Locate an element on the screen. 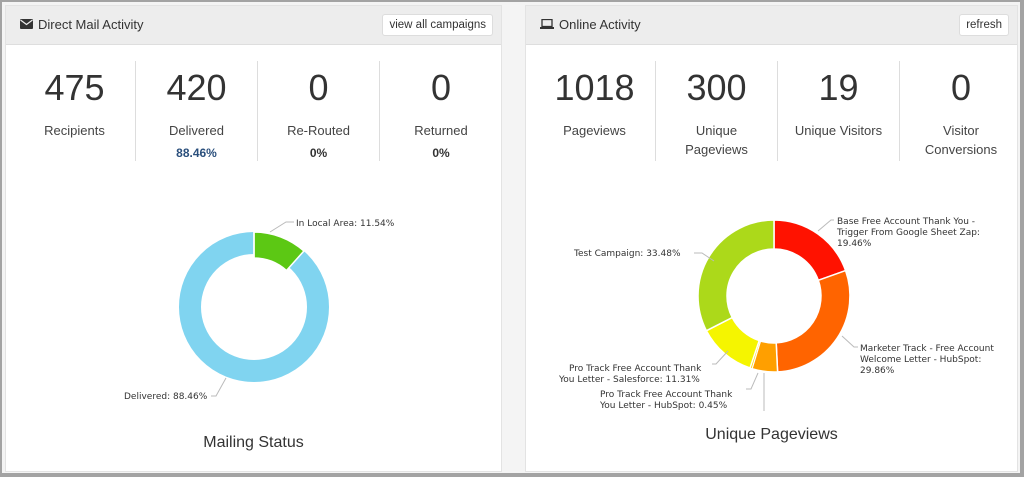 This screenshot has height=477, width=1024. slice-test-campaign is located at coordinates (736, 275).